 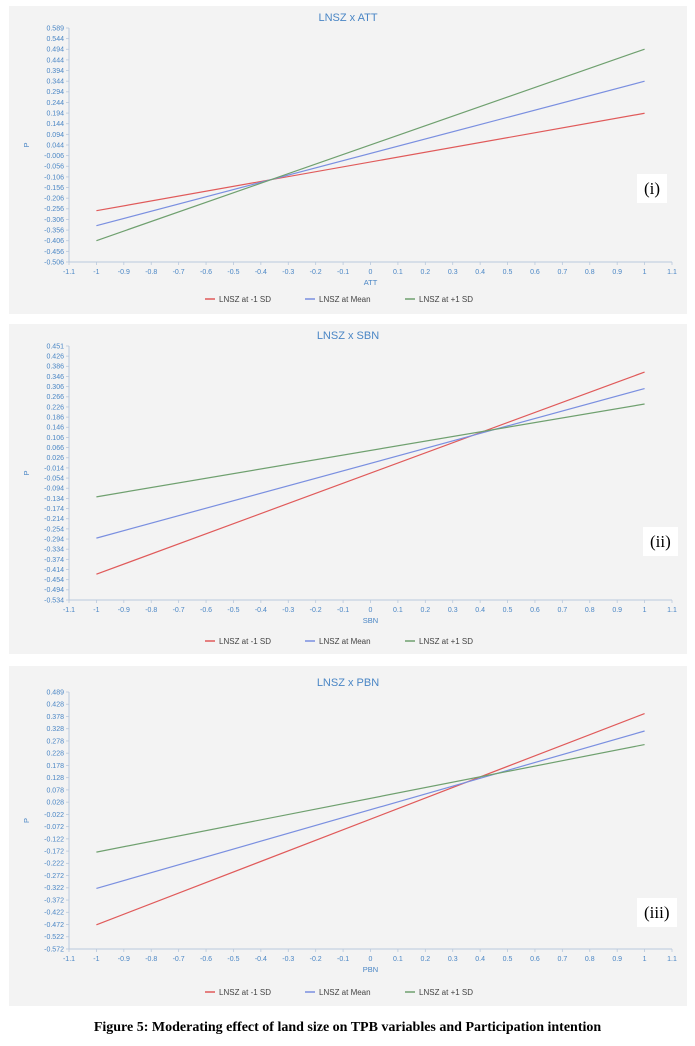 I want to click on y-tick-label: 0.266, so click(x=55, y=397).